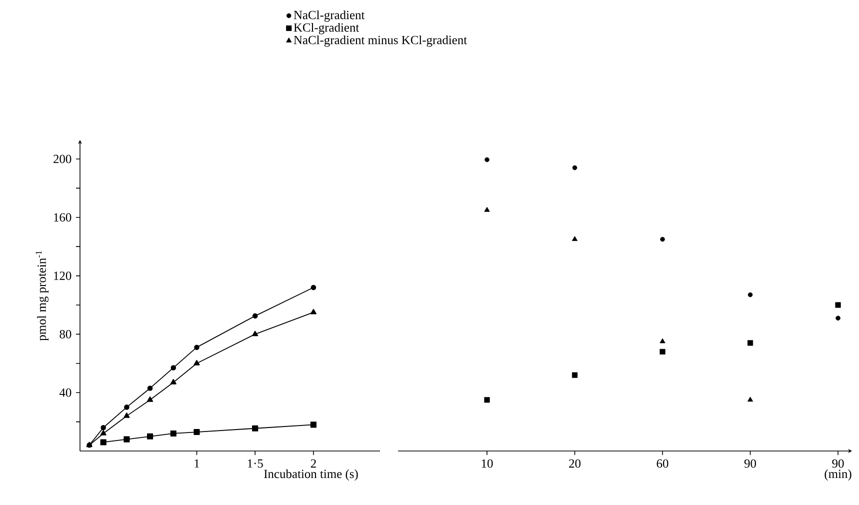 The width and height of the screenshot is (859, 505). What do you see at coordinates (42, 296) in the screenshot?
I see `y-axis-title: pmol mg protein$^{-1}$` at bounding box center [42, 296].